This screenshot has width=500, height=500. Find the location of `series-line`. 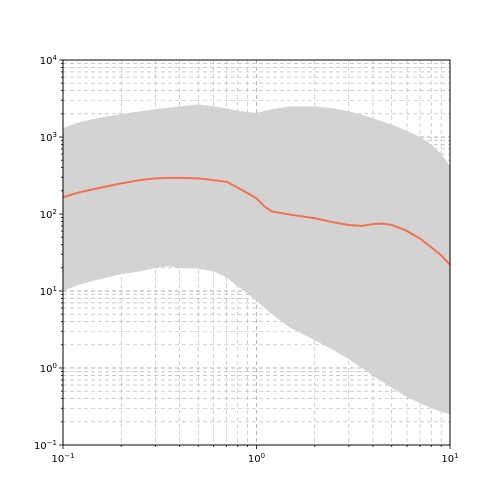

series-line is located at coordinates (256, 221).